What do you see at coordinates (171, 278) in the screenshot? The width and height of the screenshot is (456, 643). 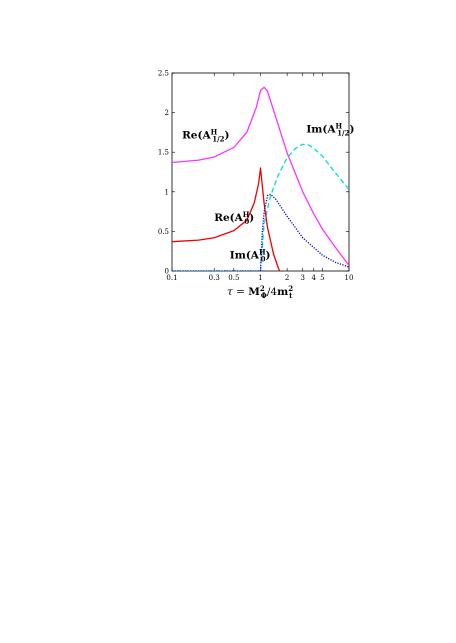 I see `x-tick-label: 0.1` at bounding box center [171, 278].